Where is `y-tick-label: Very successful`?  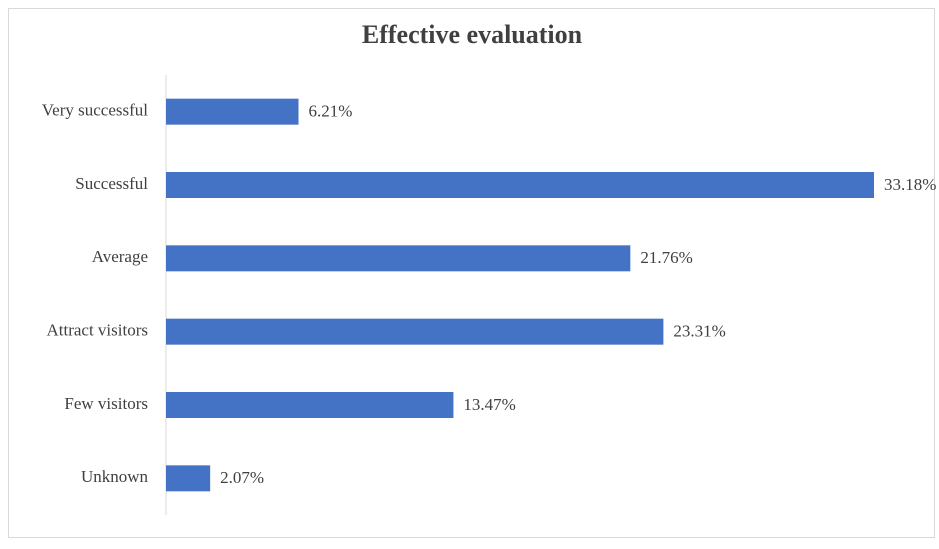 y-tick-label: Very successful is located at coordinates (95, 110).